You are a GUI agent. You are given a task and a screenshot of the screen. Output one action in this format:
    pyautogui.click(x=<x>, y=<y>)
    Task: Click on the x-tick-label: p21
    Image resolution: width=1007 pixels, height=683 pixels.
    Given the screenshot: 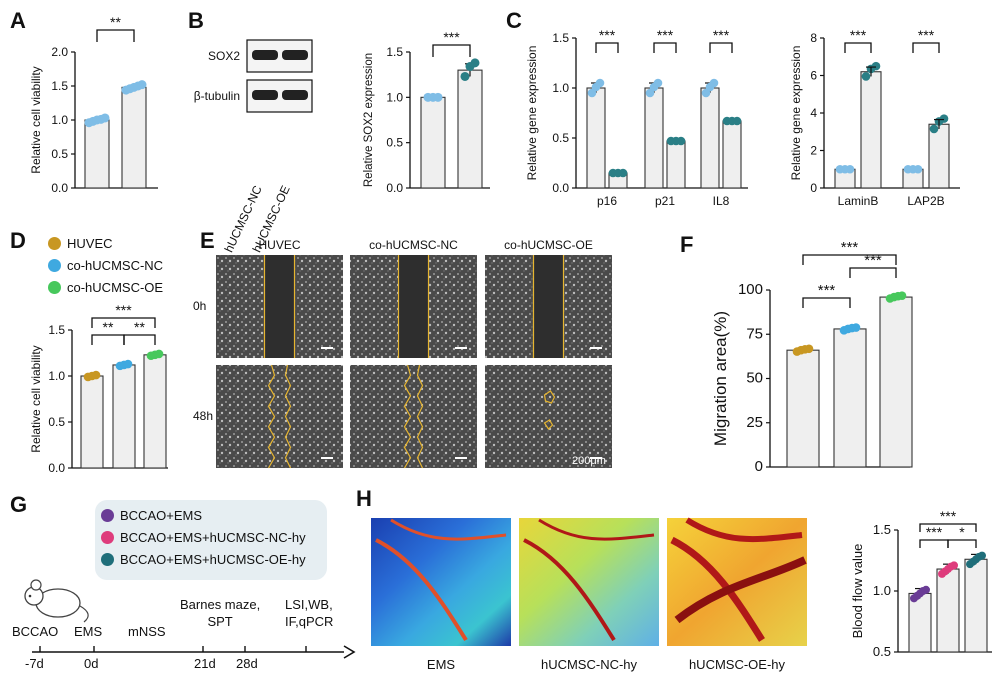 What is the action you would take?
    pyautogui.click(x=665, y=201)
    